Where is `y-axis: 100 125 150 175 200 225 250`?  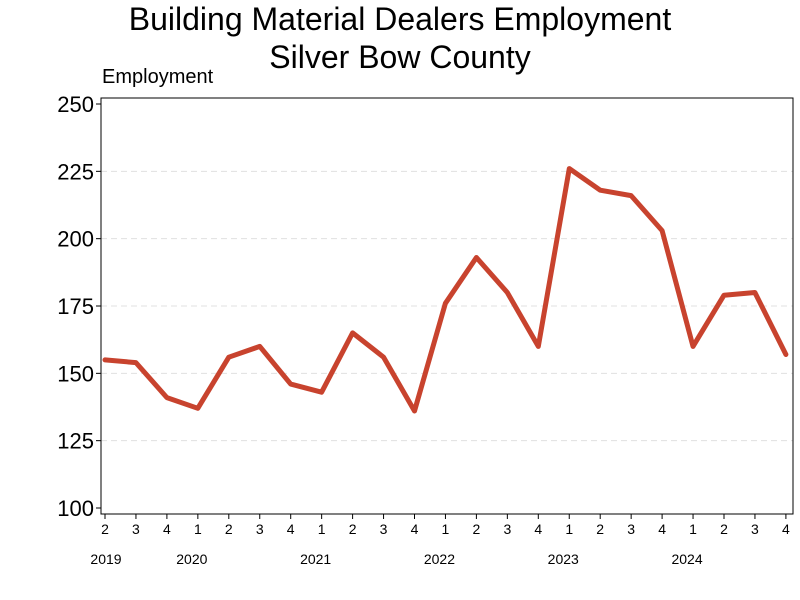 y-axis: 100 125 150 175 200 225 250 is located at coordinates (79, 306).